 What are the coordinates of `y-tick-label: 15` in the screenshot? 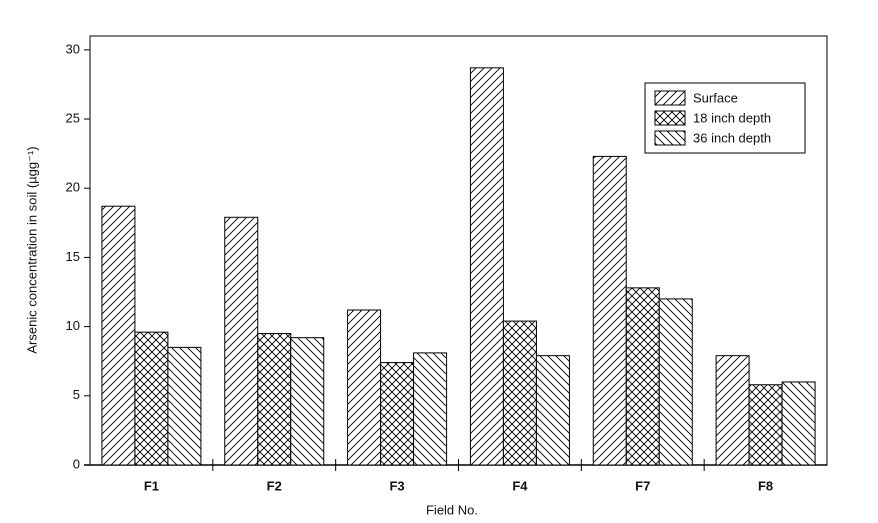 It's located at (73, 256).